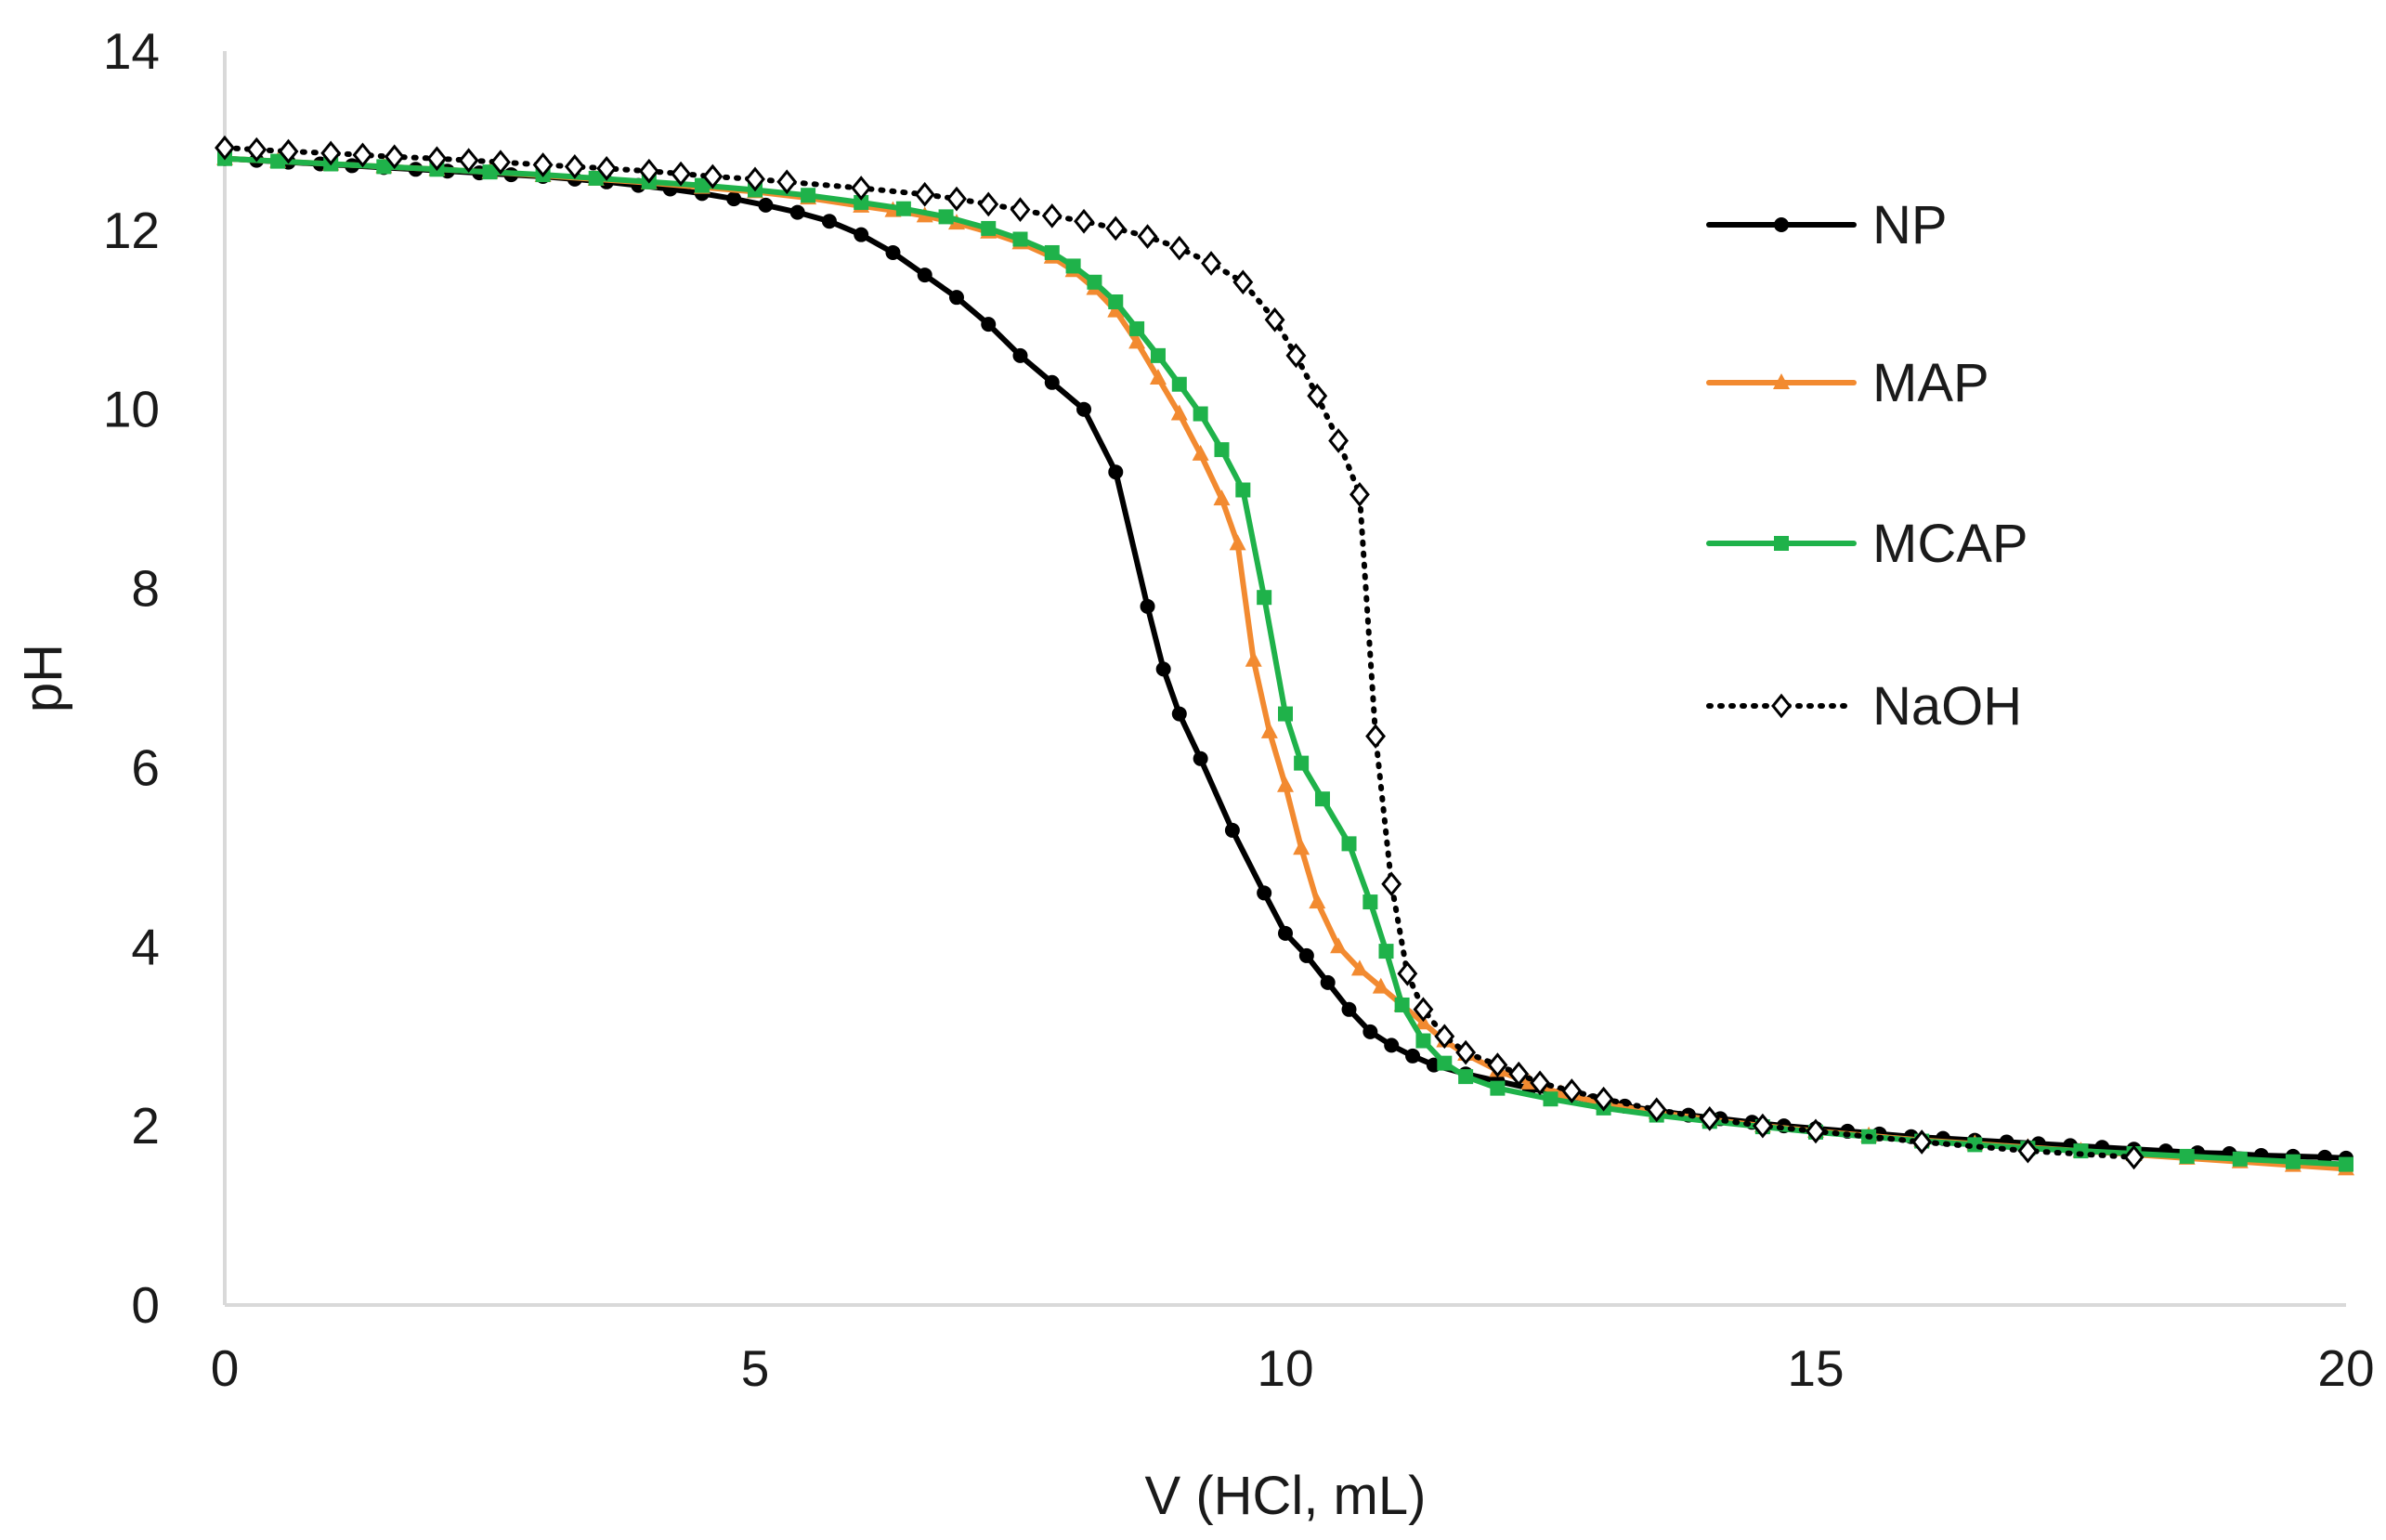  Describe the element at coordinates (1950, 544) in the screenshot. I see `legend-label: MCAP` at that location.